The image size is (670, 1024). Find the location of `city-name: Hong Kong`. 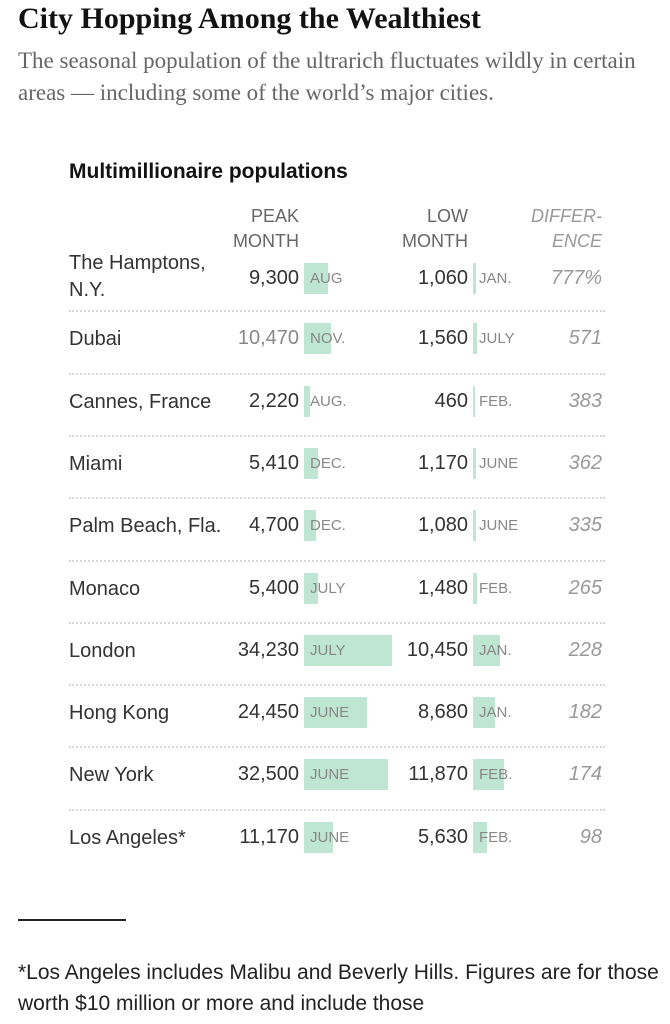

city-name: Hong Kong is located at coordinates (119, 713).